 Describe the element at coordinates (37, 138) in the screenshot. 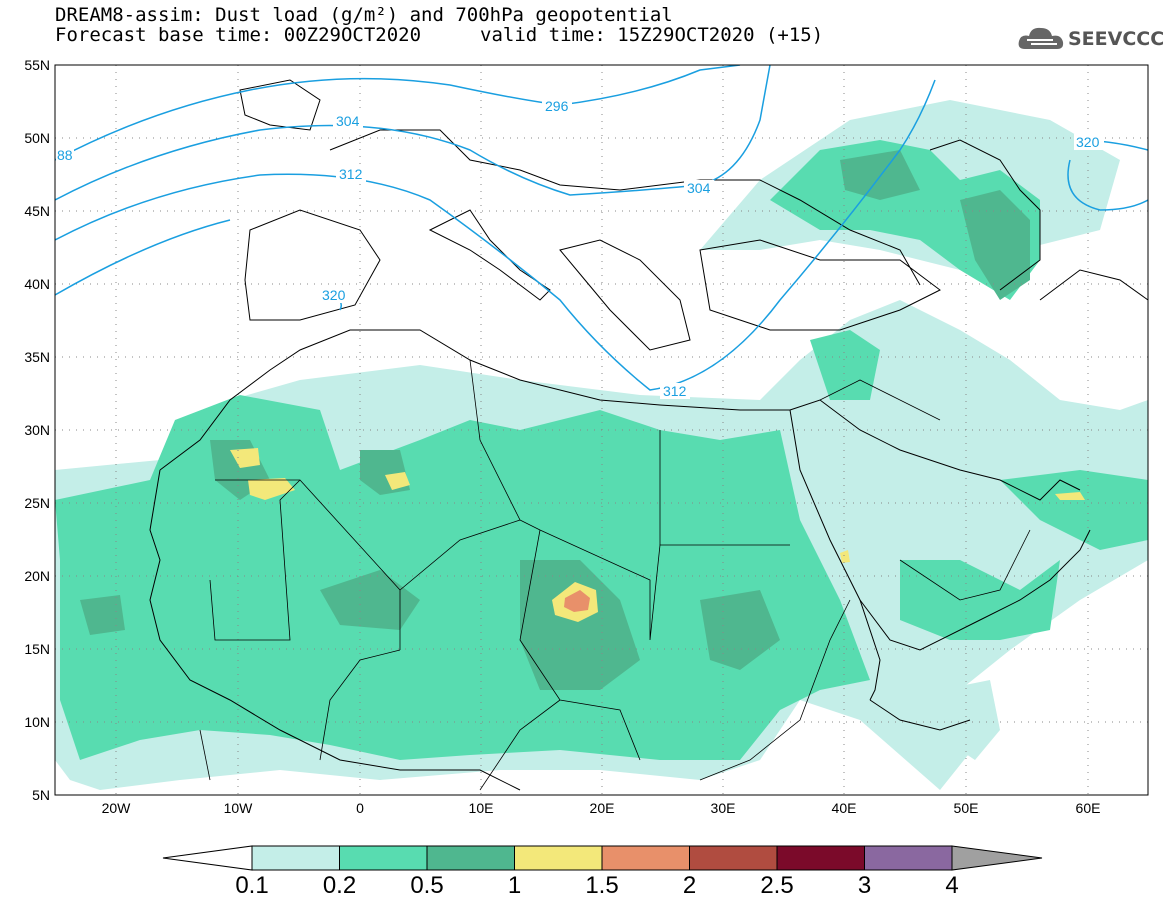

I see `lat-label: 50N` at that location.